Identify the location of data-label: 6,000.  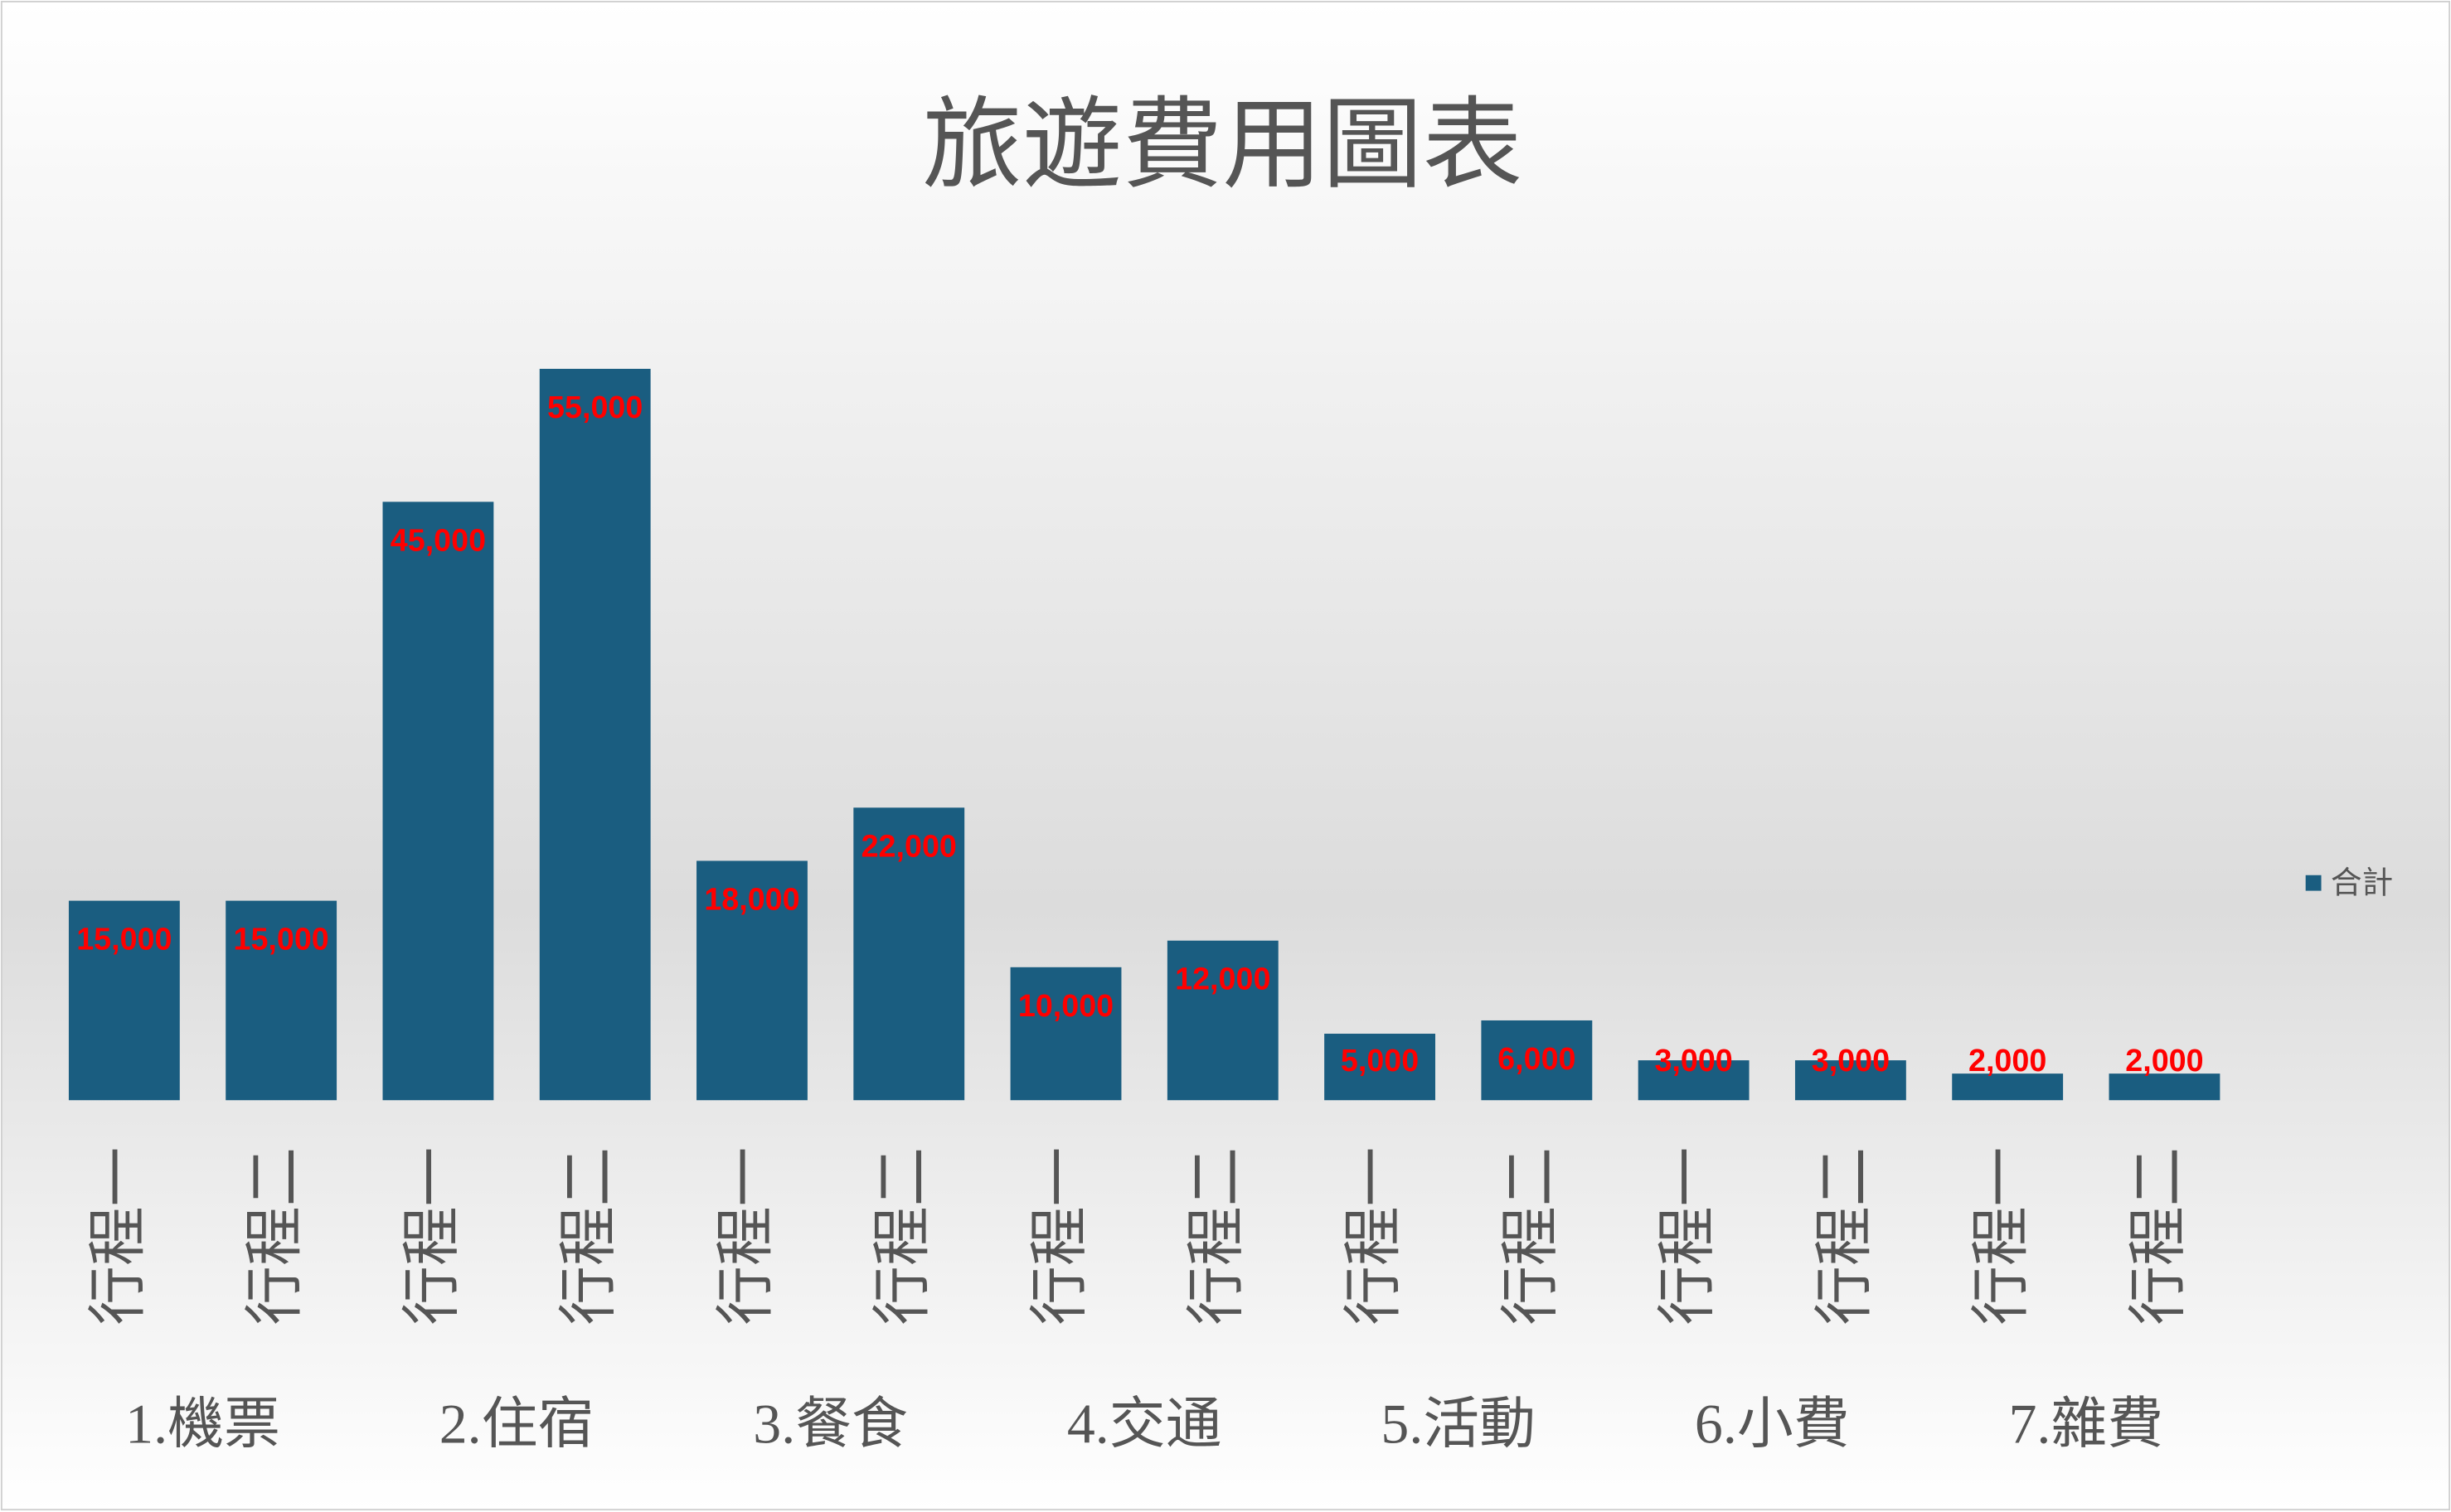
(1536, 1058).